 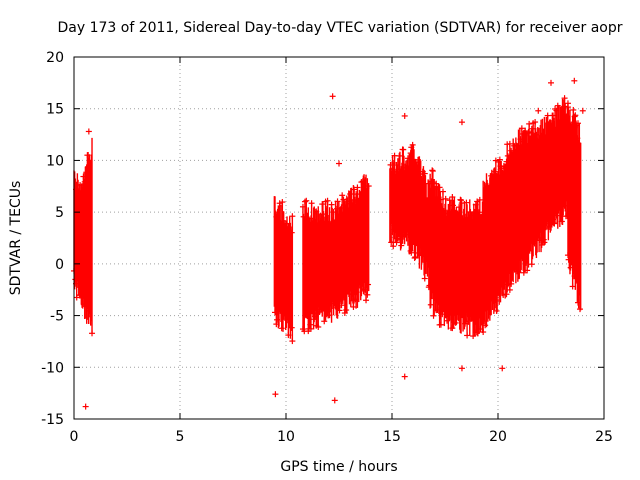 What do you see at coordinates (52, 368) in the screenshot?
I see `y-tick-label: -10` at bounding box center [52, 368].